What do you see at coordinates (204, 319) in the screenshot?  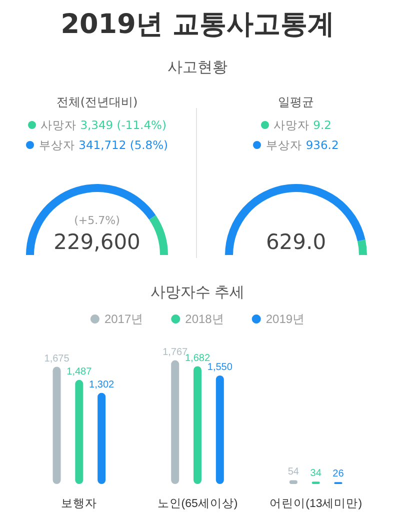 I see `legend-label: 2018년` at bounding box center [204, 319].